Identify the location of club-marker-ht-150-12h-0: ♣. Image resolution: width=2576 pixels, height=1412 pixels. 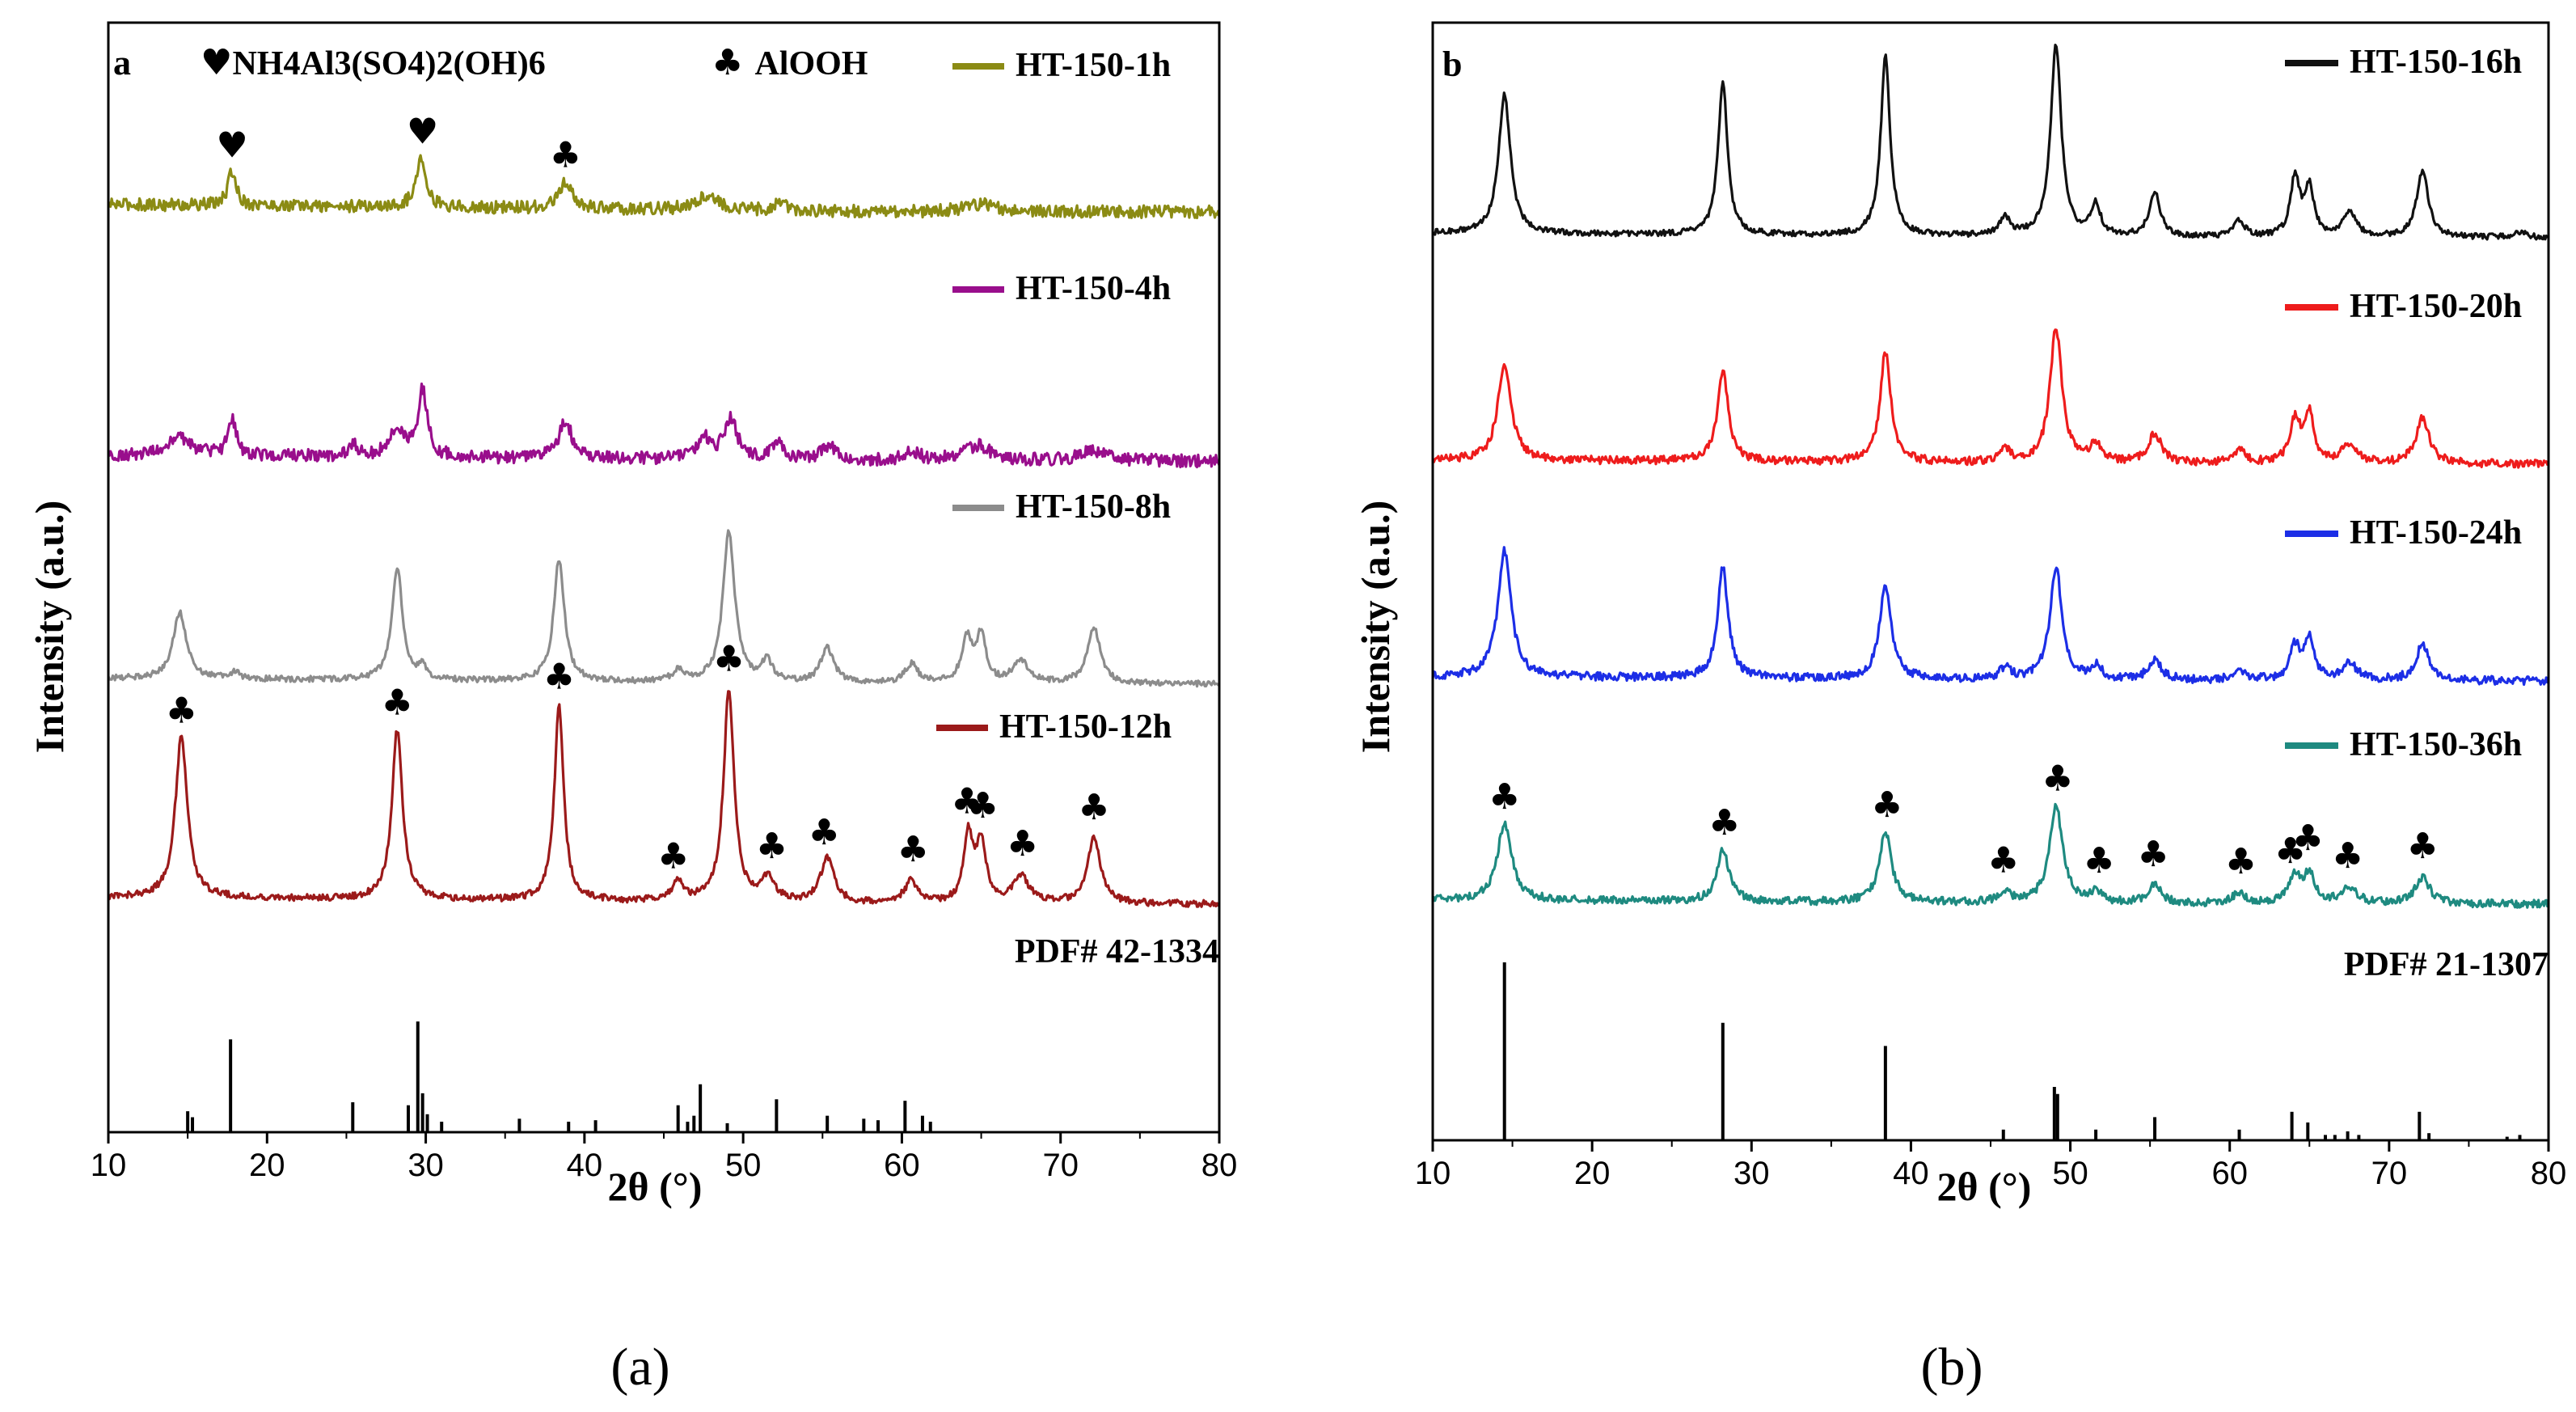
(181, 711).